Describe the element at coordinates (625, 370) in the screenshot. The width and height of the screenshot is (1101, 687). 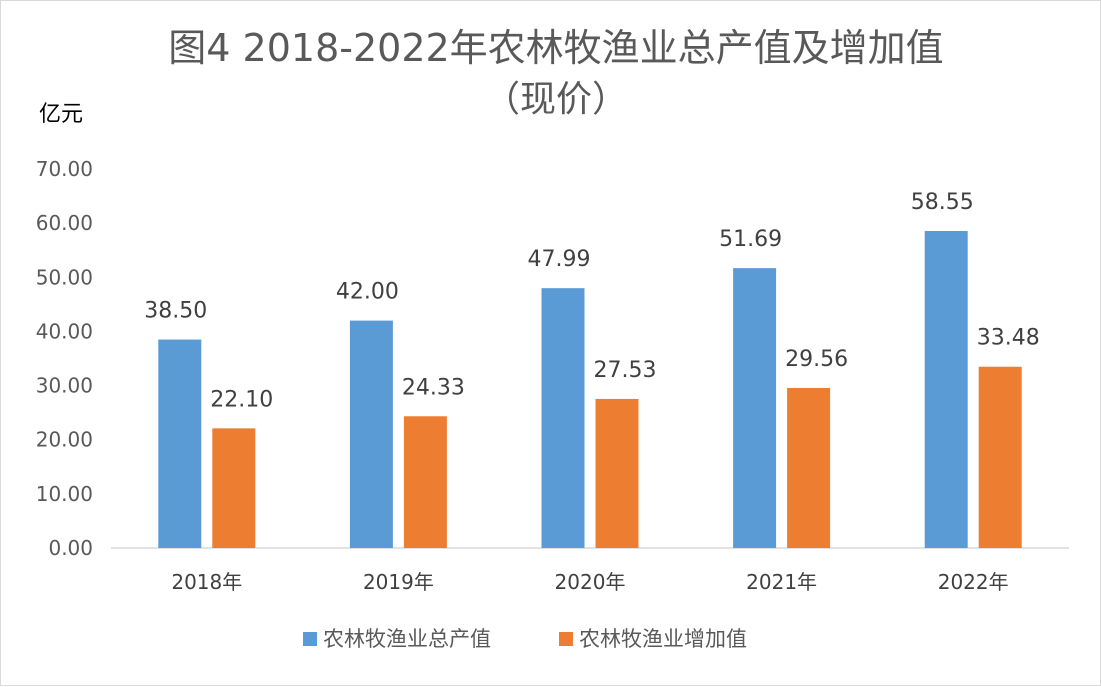
I see `data-label: 27.53` at that location.